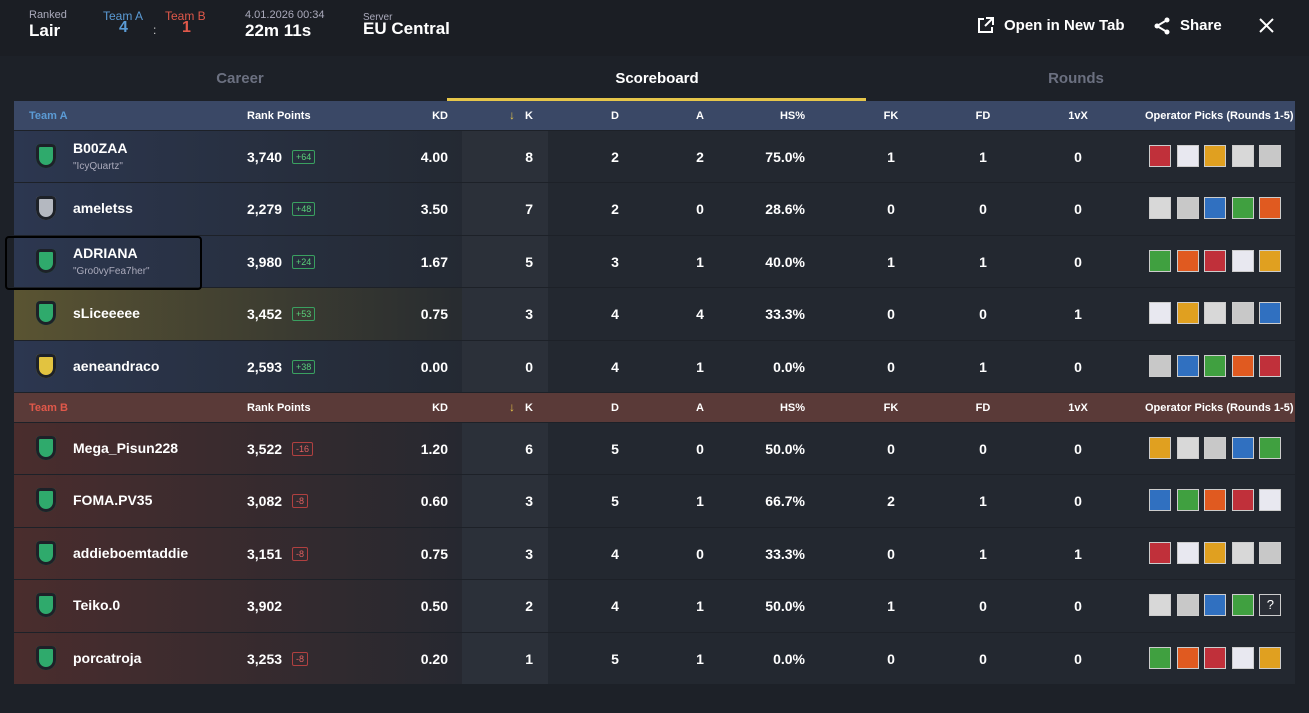 The image size is (1309, 713). What do you see at coordinates (657, 78) in the screenshot?
I see `tab: Scoreboard` at bounding box center [657, 78].